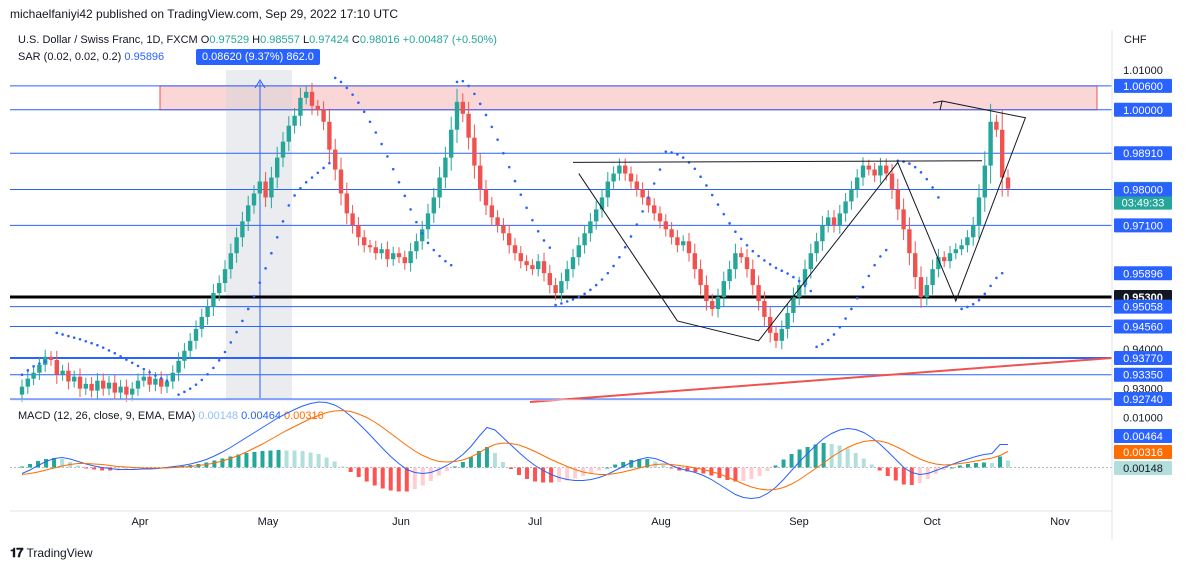 This screenshot has height=570, width=1194. Describe the element at coordinates (59, 553) in the screenshot. I see `footer-brand: TradingView` at that location.